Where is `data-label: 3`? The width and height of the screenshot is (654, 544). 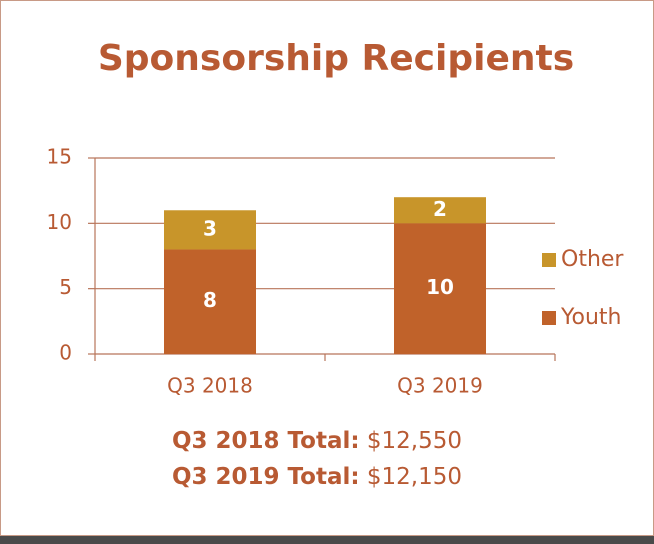 data-label: 3 is located at coordinates (210, 228).